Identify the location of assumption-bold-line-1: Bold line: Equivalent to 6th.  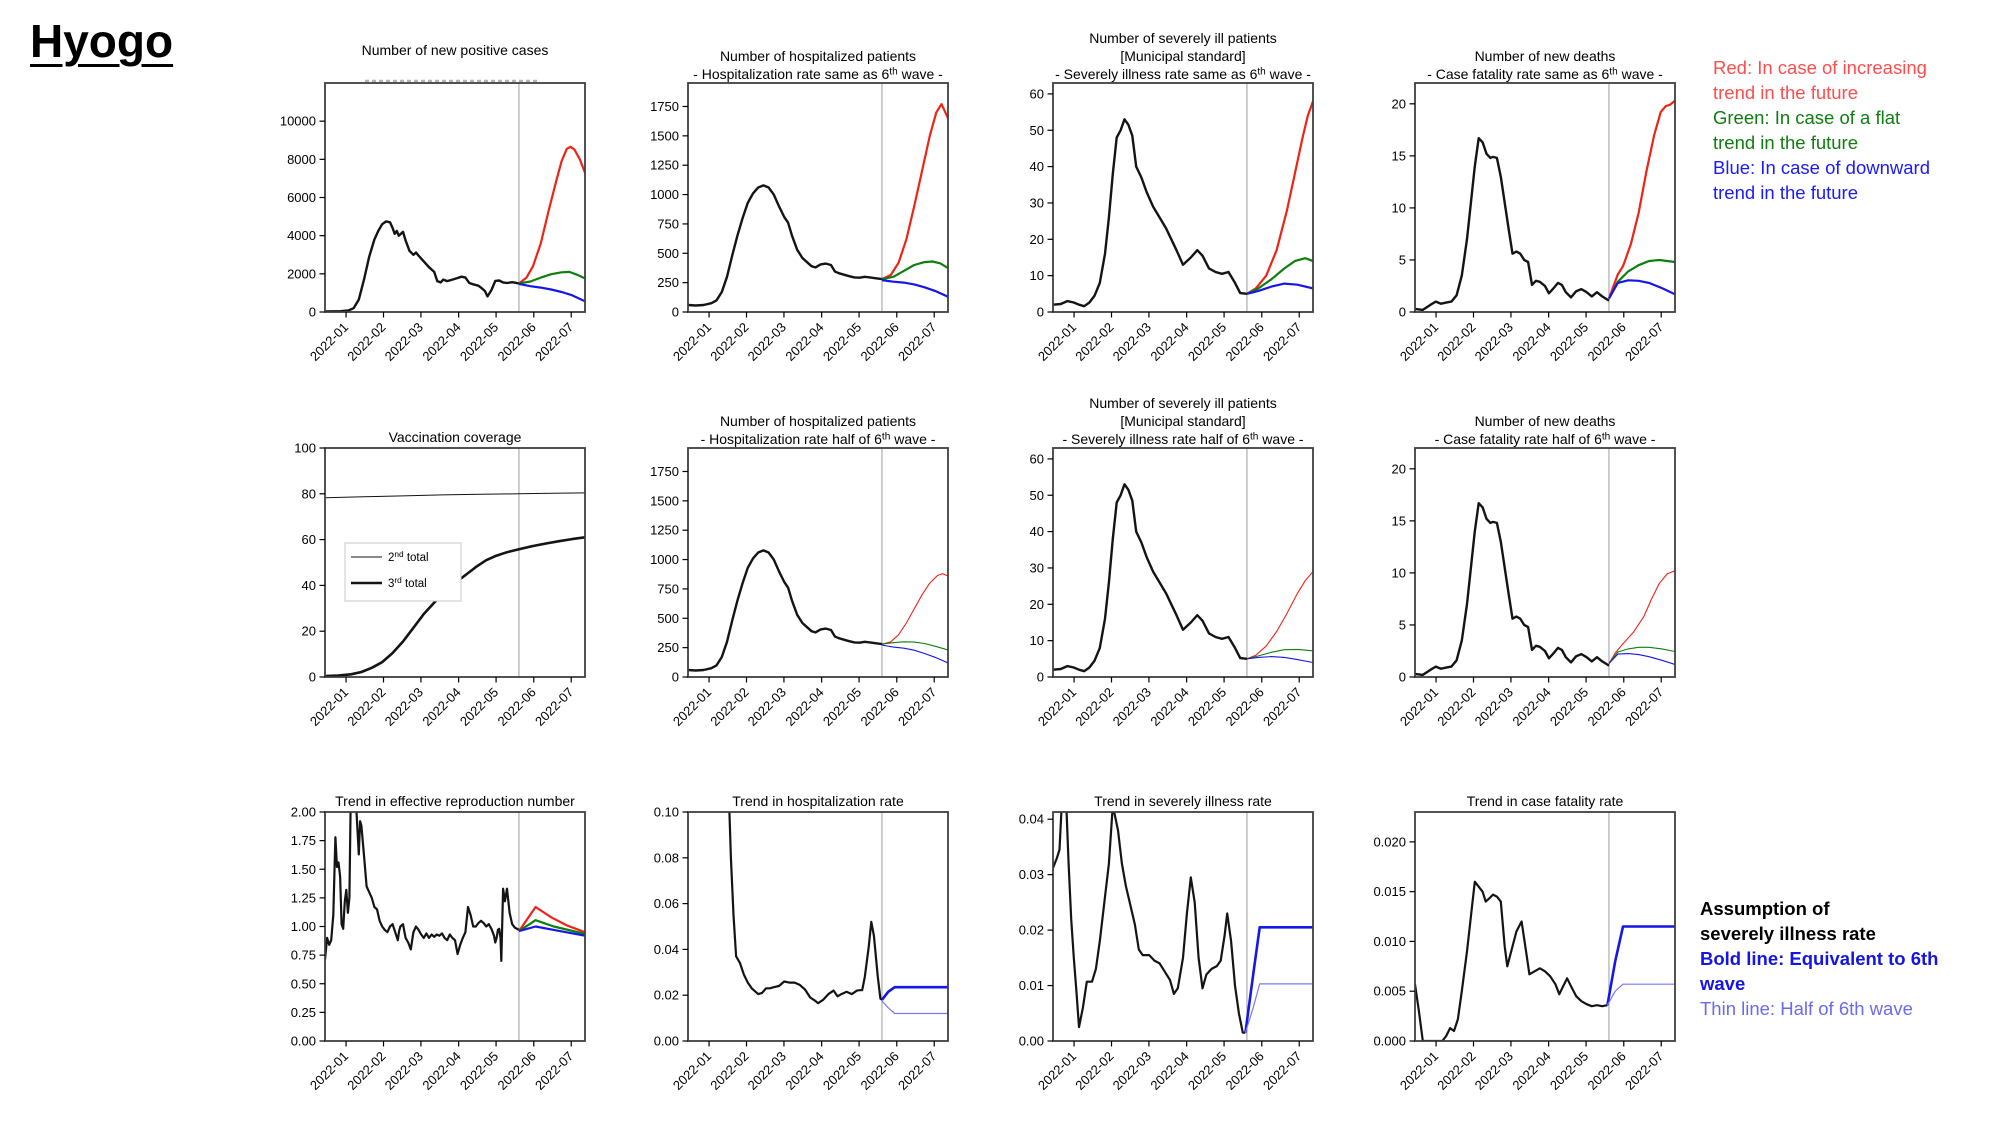
(1819, 958).